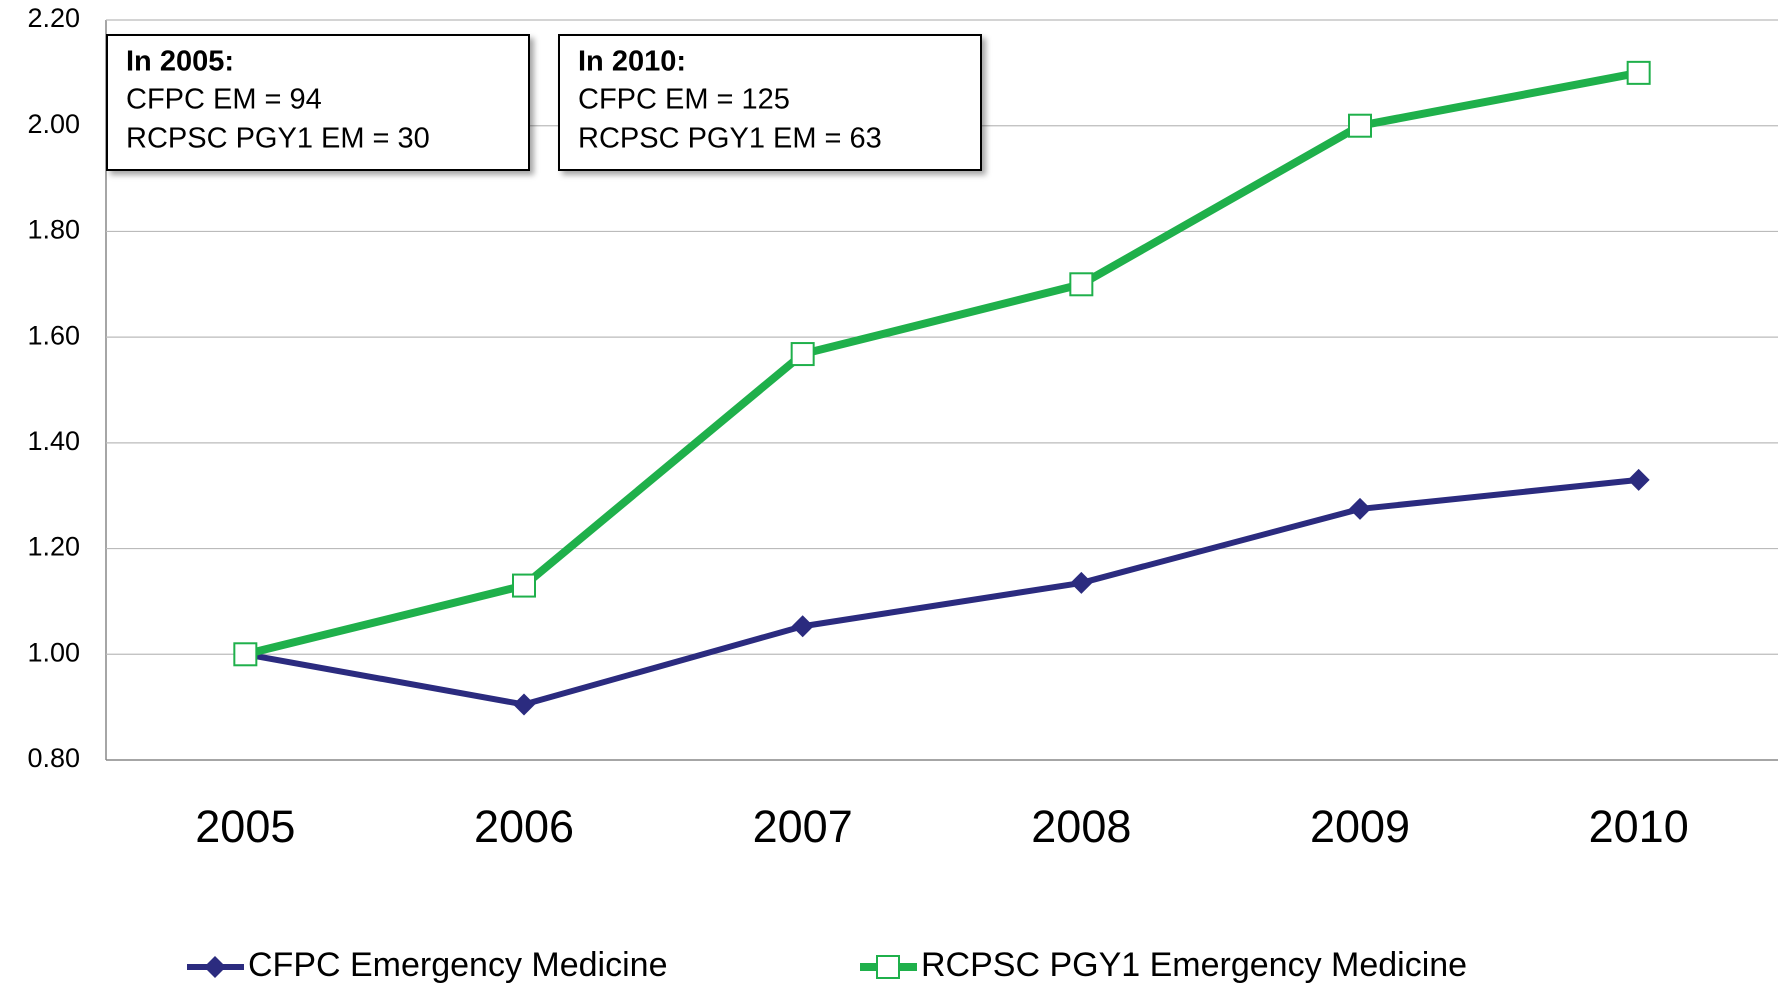  Describe the element at coordinates (1194, 965) in the screenshot. I see `legend-label: RCPSC PGY1 Emergency Medicine` at that location.